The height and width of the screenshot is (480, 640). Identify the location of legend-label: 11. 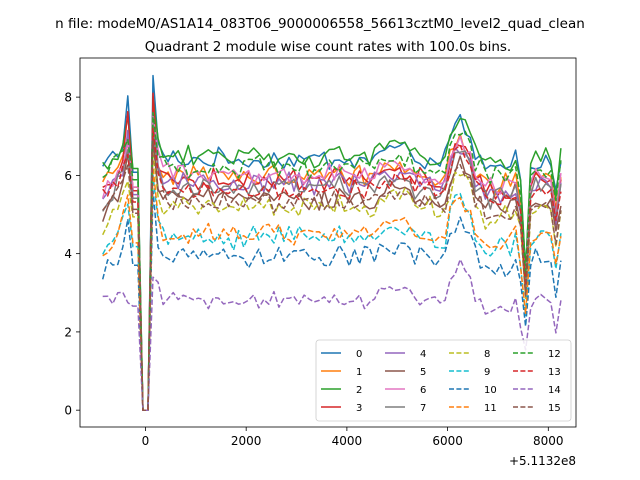
(490, 408).